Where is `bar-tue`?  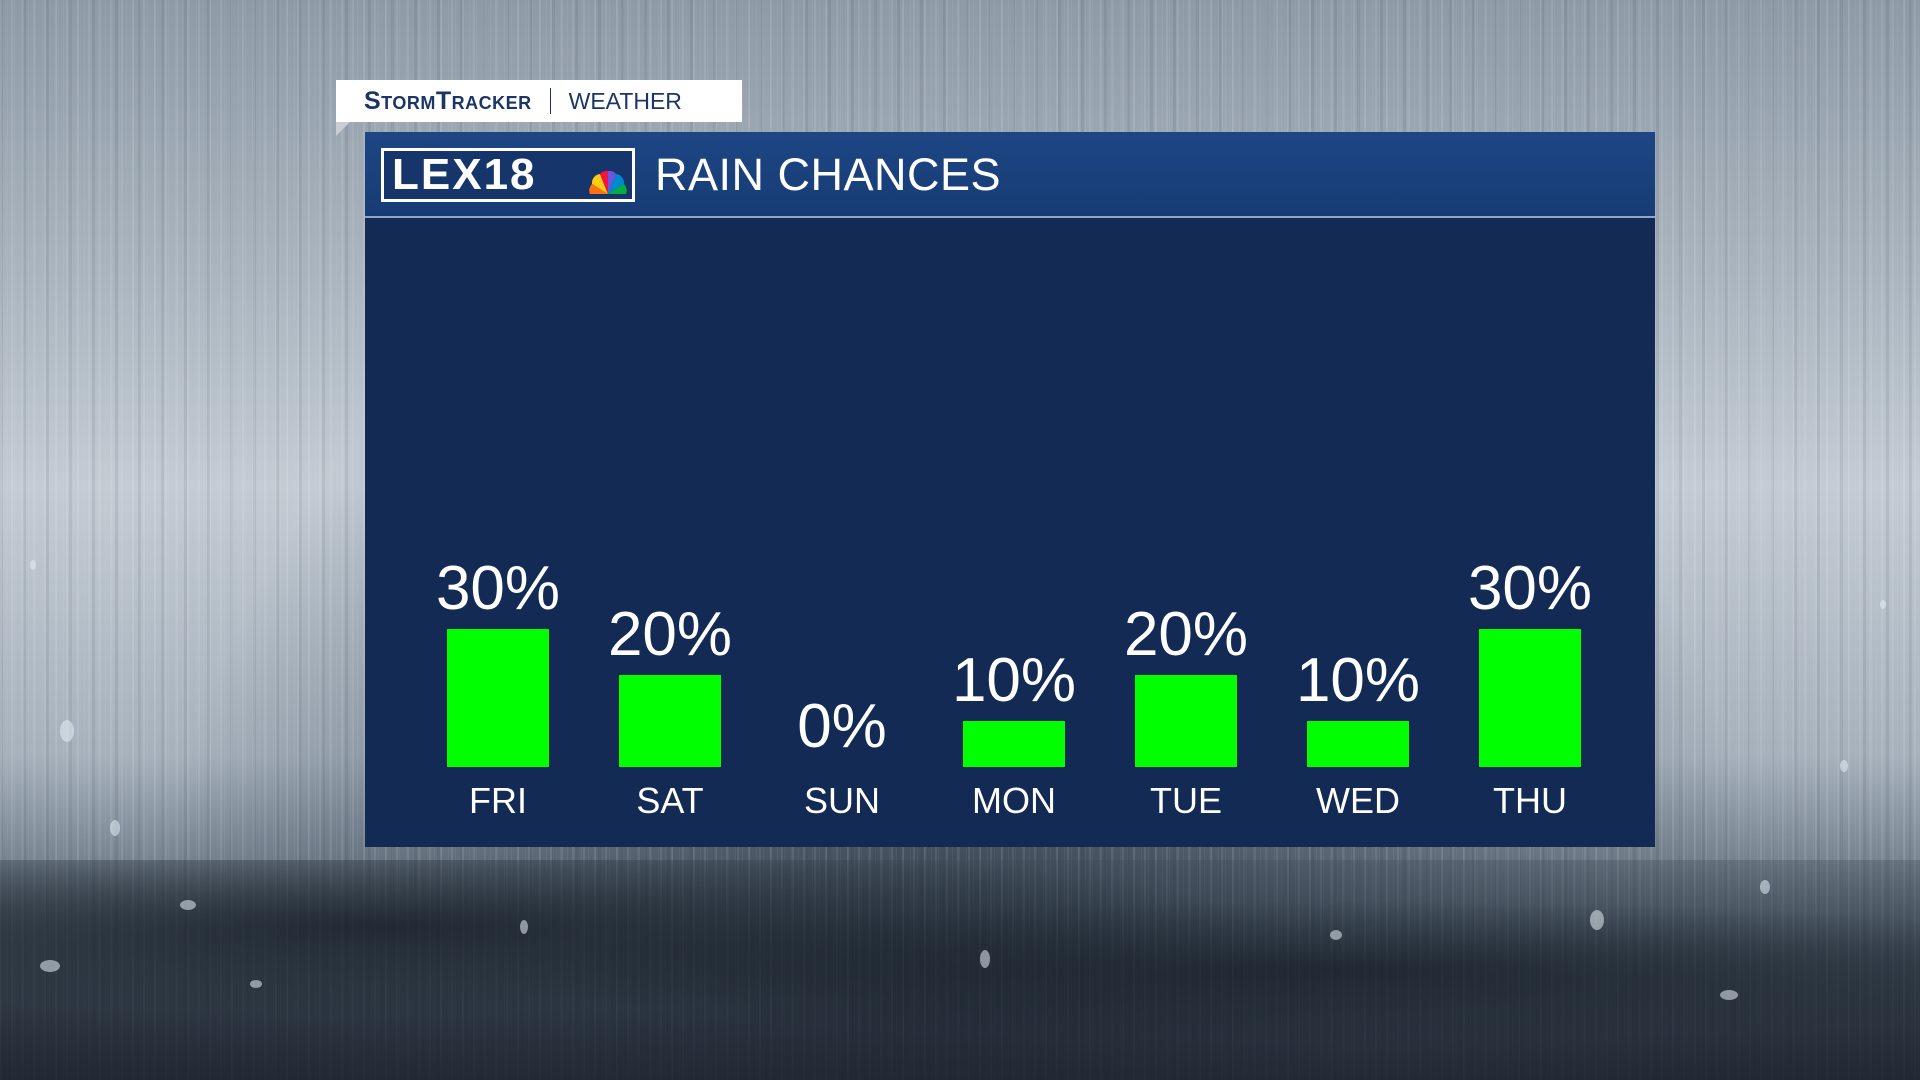 bar-tue is located at coordinates (1186, 721).